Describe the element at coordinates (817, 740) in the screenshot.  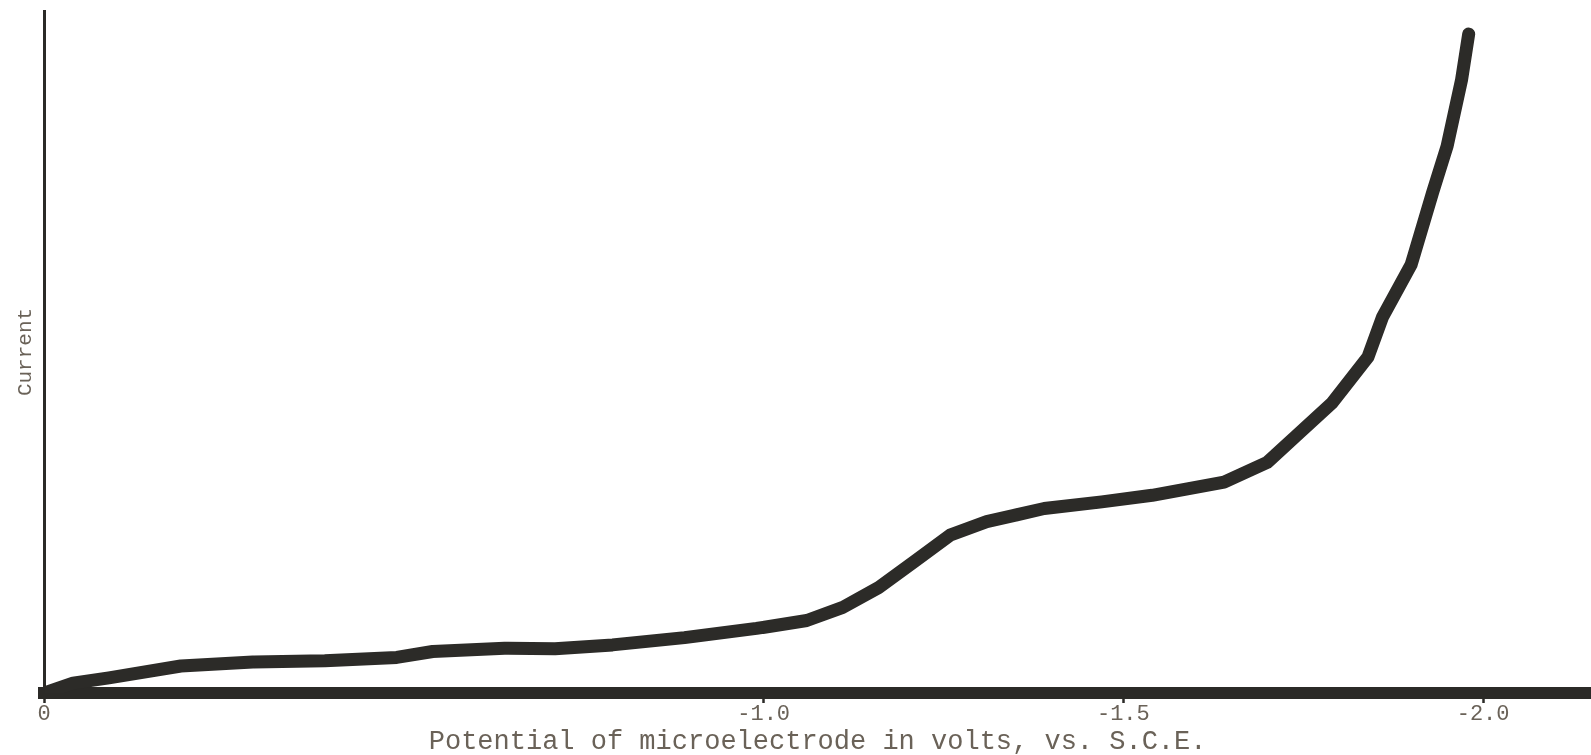
I see `x-axis-title: Potential of microelectrode in volts, vs. S.C.E.` at that location.